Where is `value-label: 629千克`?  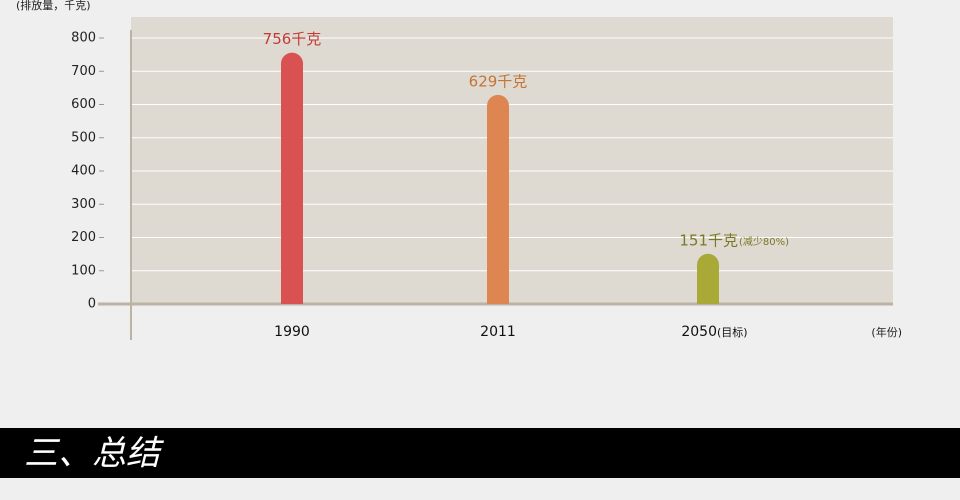 value-label: 629千克 is located at coordinates (498, 81).